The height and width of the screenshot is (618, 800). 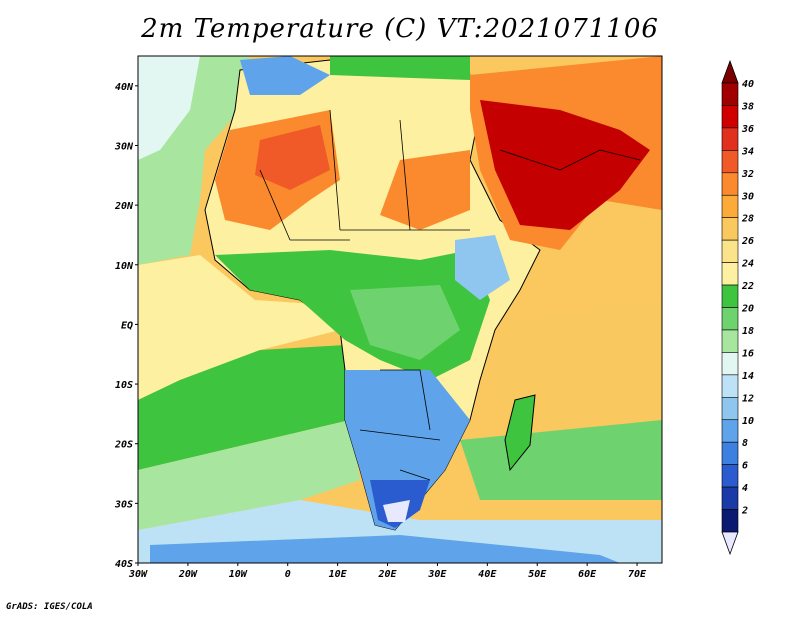 What do you see at coordinates (396, 511) in the screenshot?
I see `south-africa-coldest` at bounding box center [396, 511].